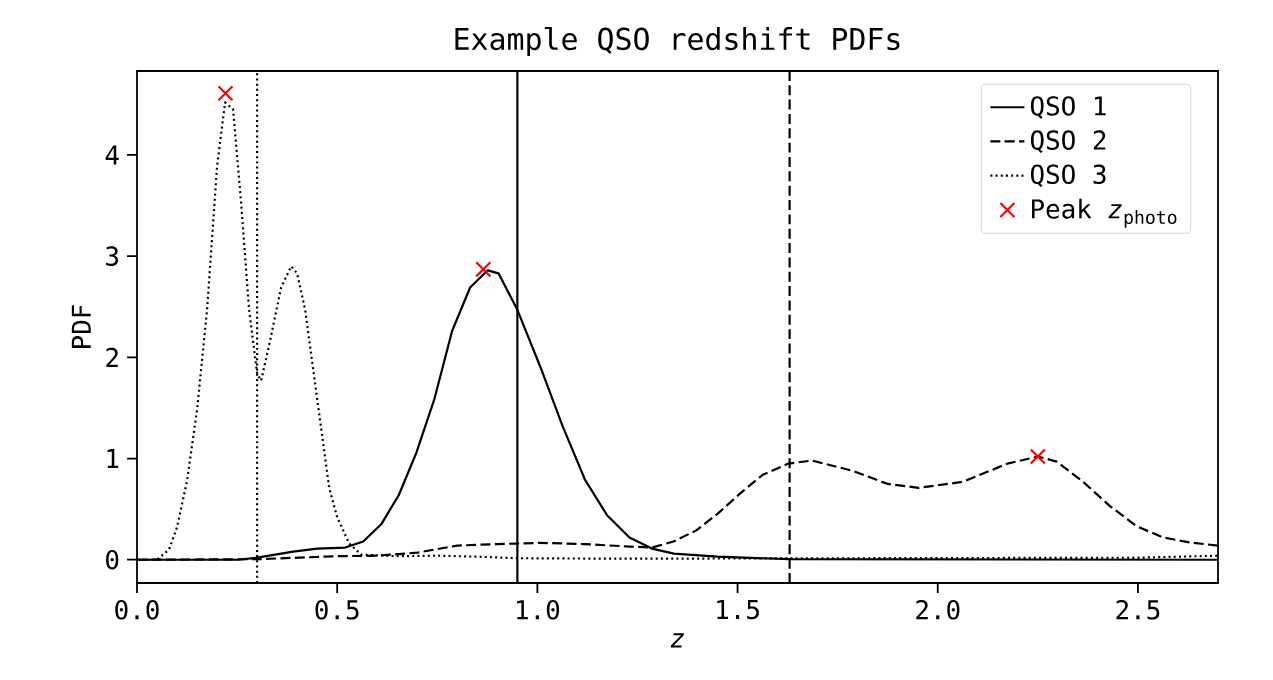 The image size is (1273, 680). What do you see at coordinates (112, 256) in the screenshot?
I see `y-tick-label: 3` at bounding box center [112, 256].